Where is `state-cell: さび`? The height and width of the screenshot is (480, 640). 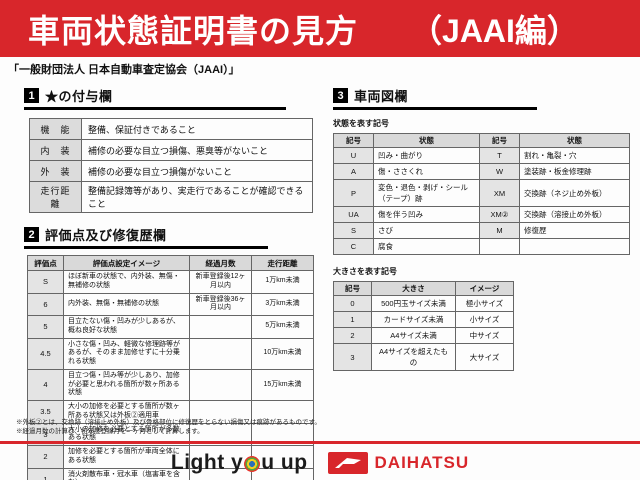 state-cell: さび is located at coordinates (426, 230).